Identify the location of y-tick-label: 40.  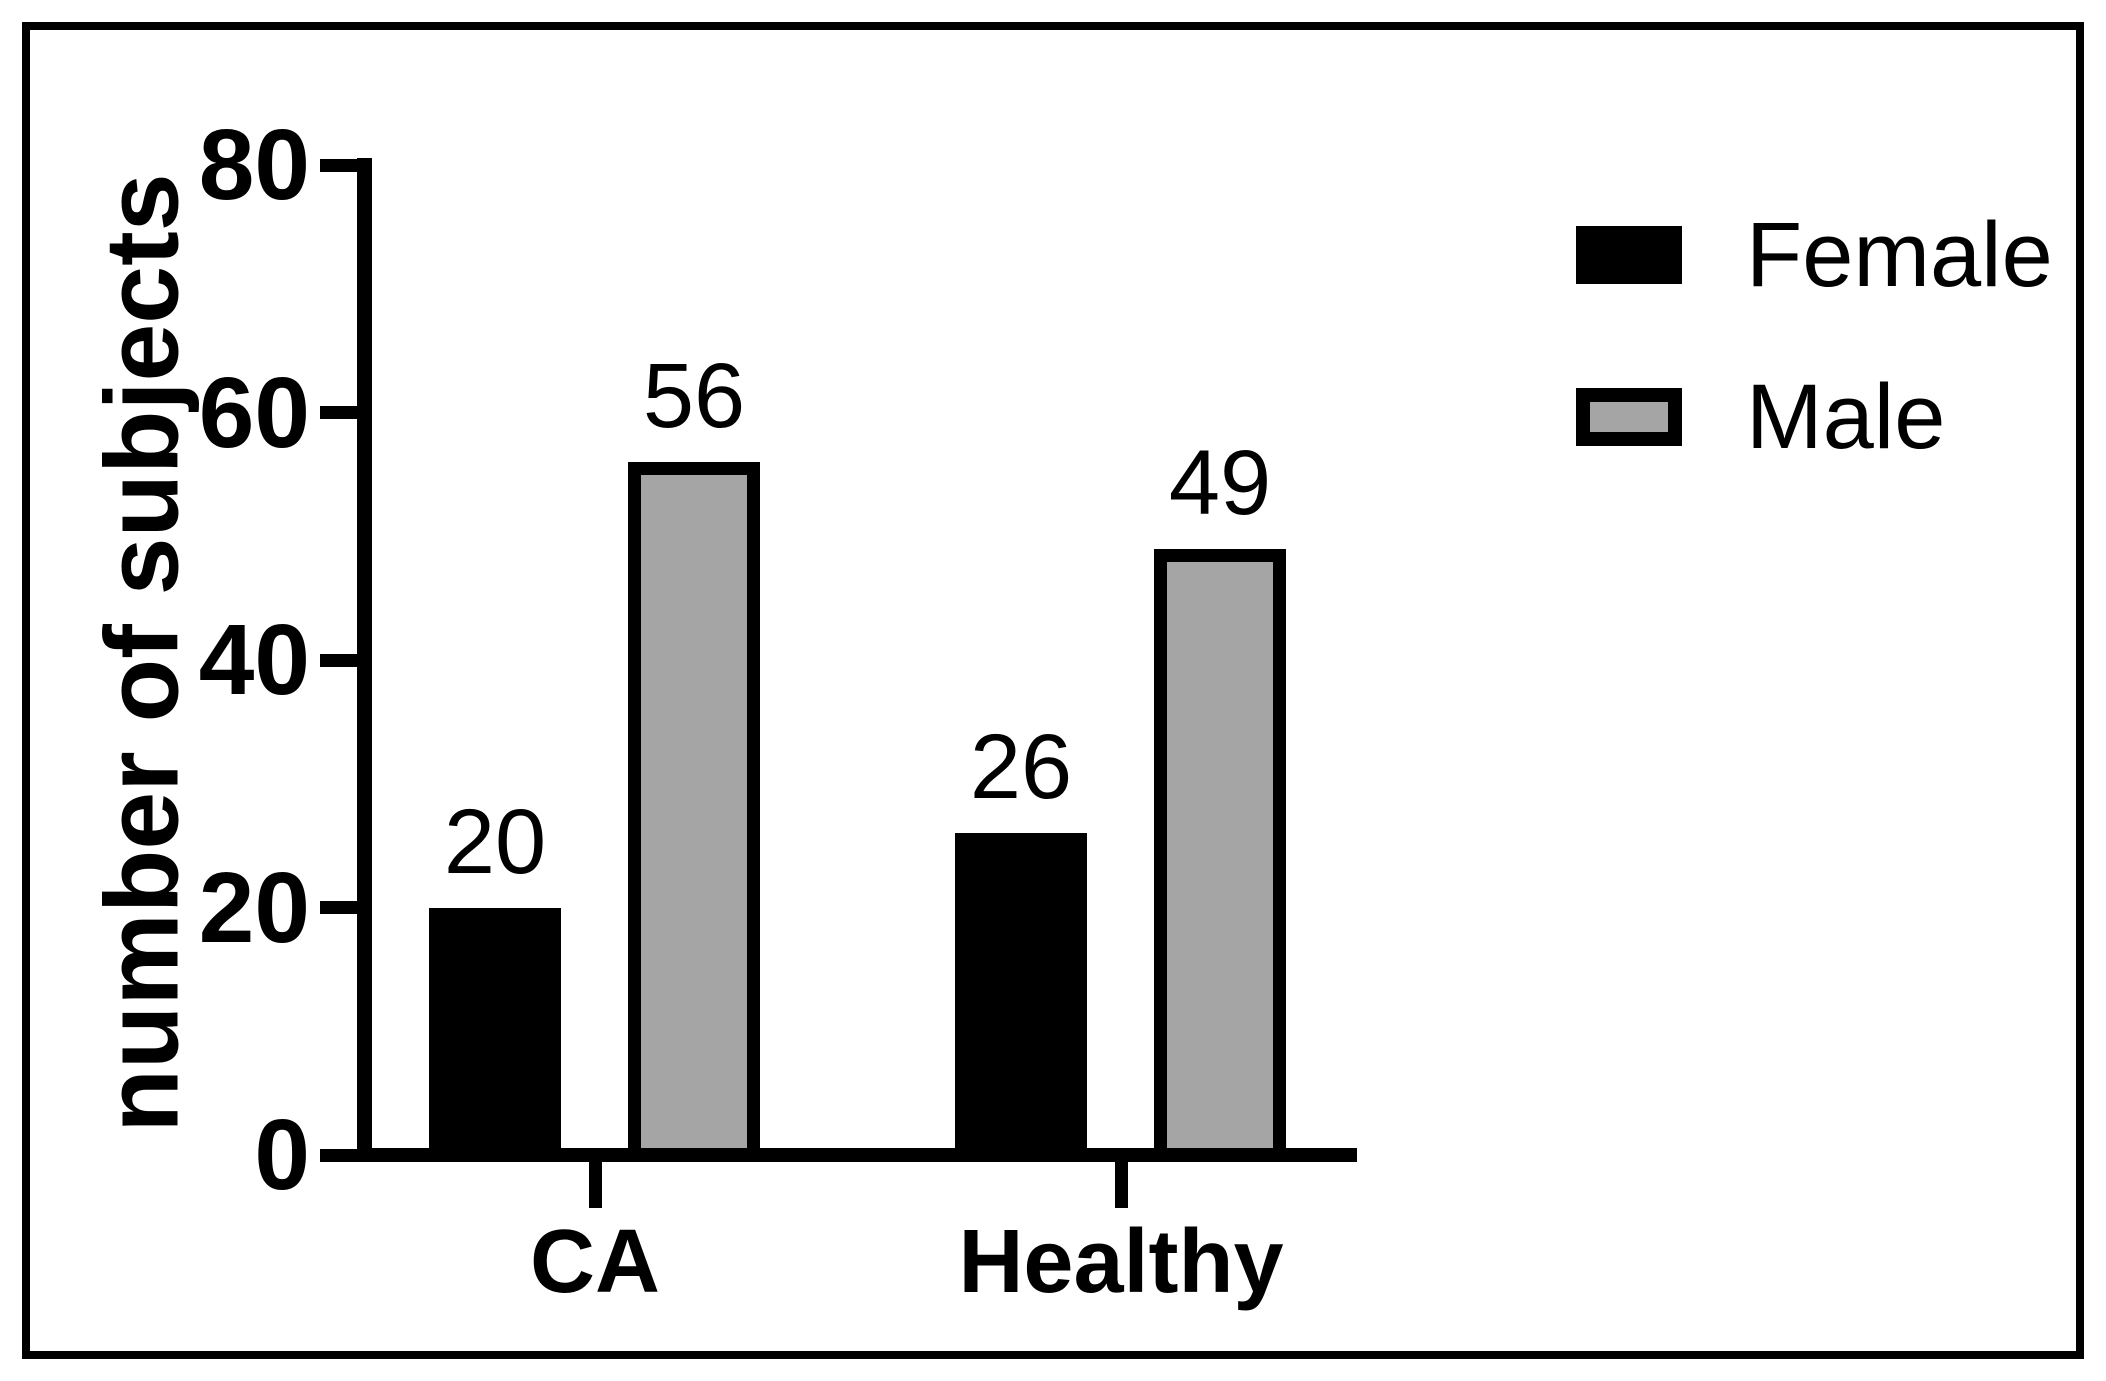
(254, 660).